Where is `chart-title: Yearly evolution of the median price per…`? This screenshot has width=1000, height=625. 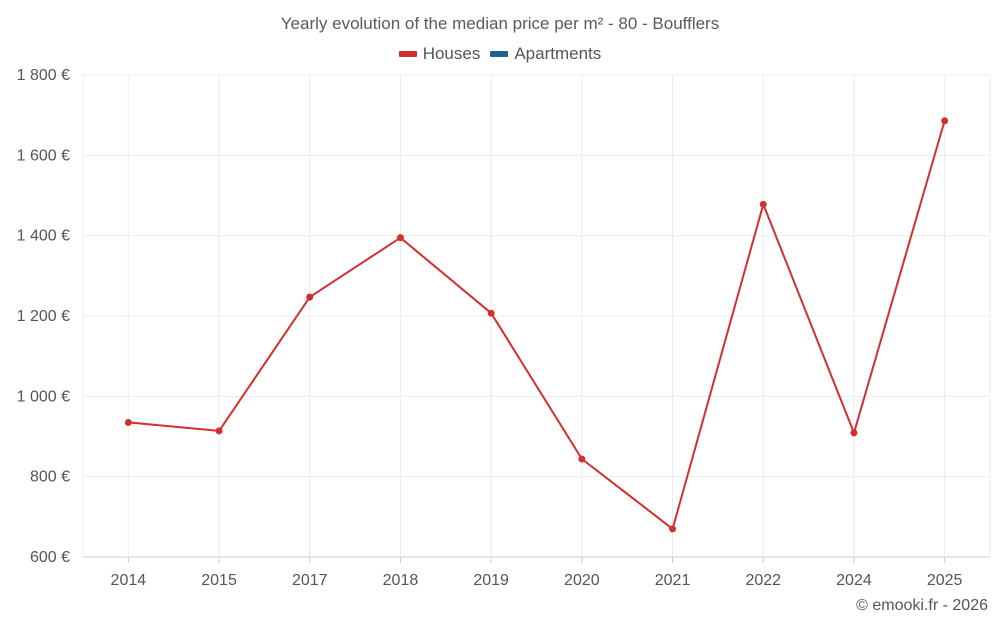
chart-title: Yearly evolution of the median price per… is located at coordinates (500, 23).